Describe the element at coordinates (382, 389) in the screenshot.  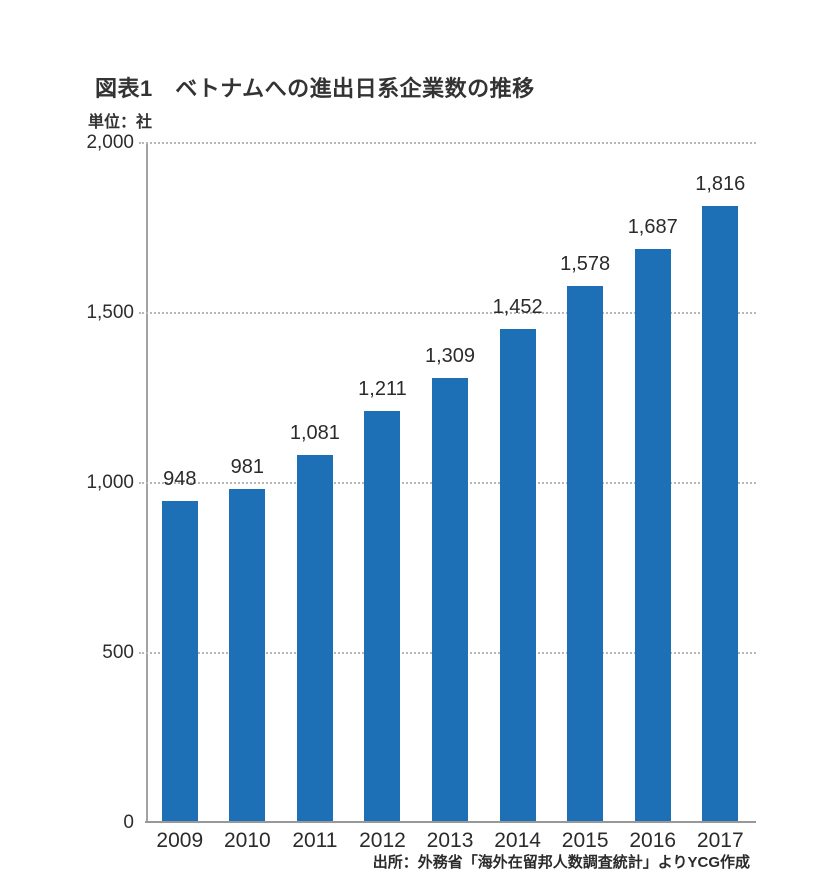
I see `bar-value-label: 1,211` at that location.